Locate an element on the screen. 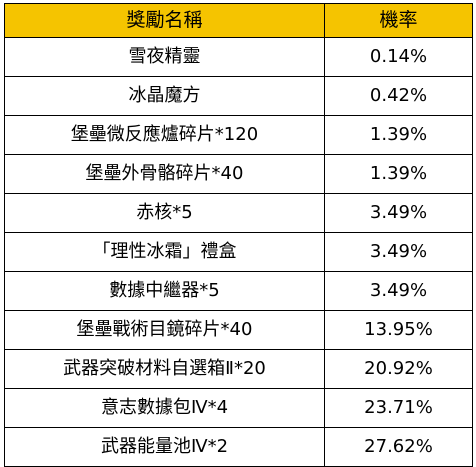 The width and height of the screenshot is (476, 467). header-reward-name: 獎勵名稱 is located at coordinates (164, 20).